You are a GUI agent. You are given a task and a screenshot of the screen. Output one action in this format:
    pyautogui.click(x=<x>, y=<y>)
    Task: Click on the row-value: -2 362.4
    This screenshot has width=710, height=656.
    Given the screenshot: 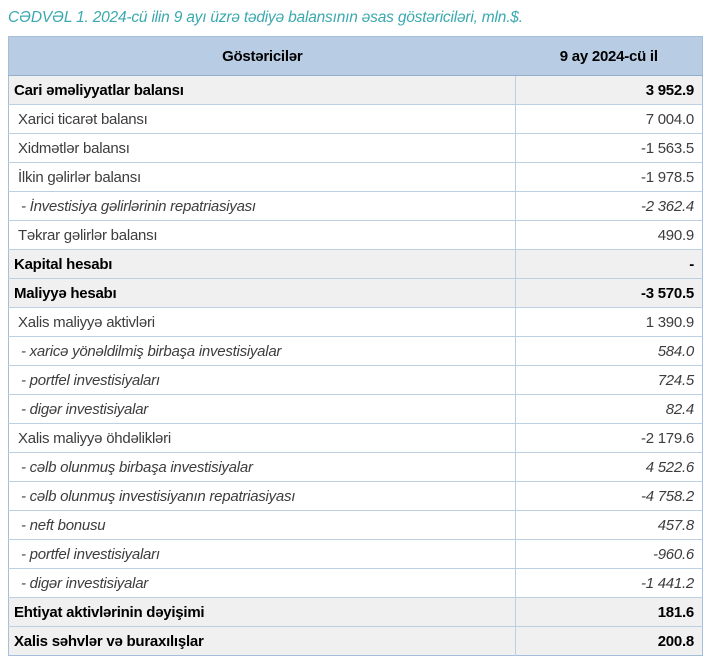 What is the action you would take?
    pyautogui.click(x=609, y=206)
    